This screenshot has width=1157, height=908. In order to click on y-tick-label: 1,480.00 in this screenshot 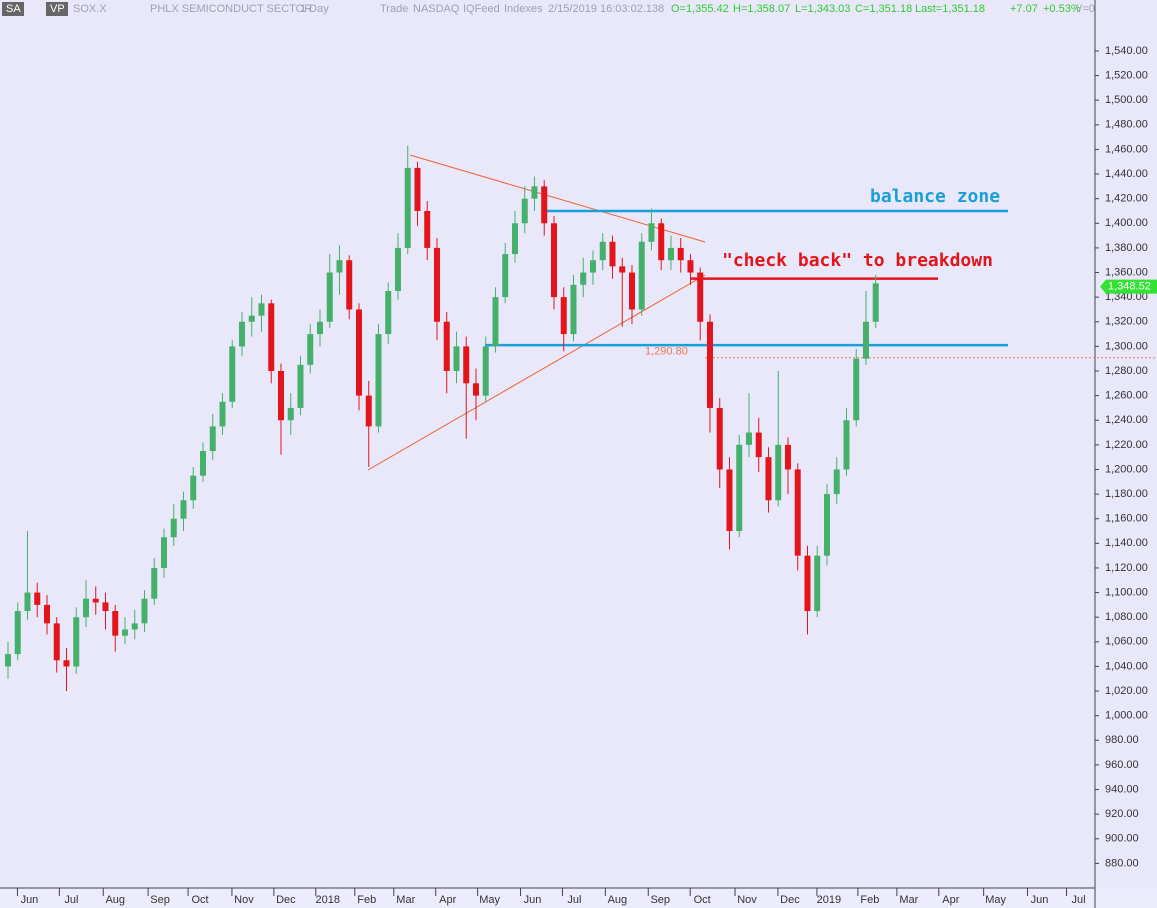, I will do `click(1126, 125)`.